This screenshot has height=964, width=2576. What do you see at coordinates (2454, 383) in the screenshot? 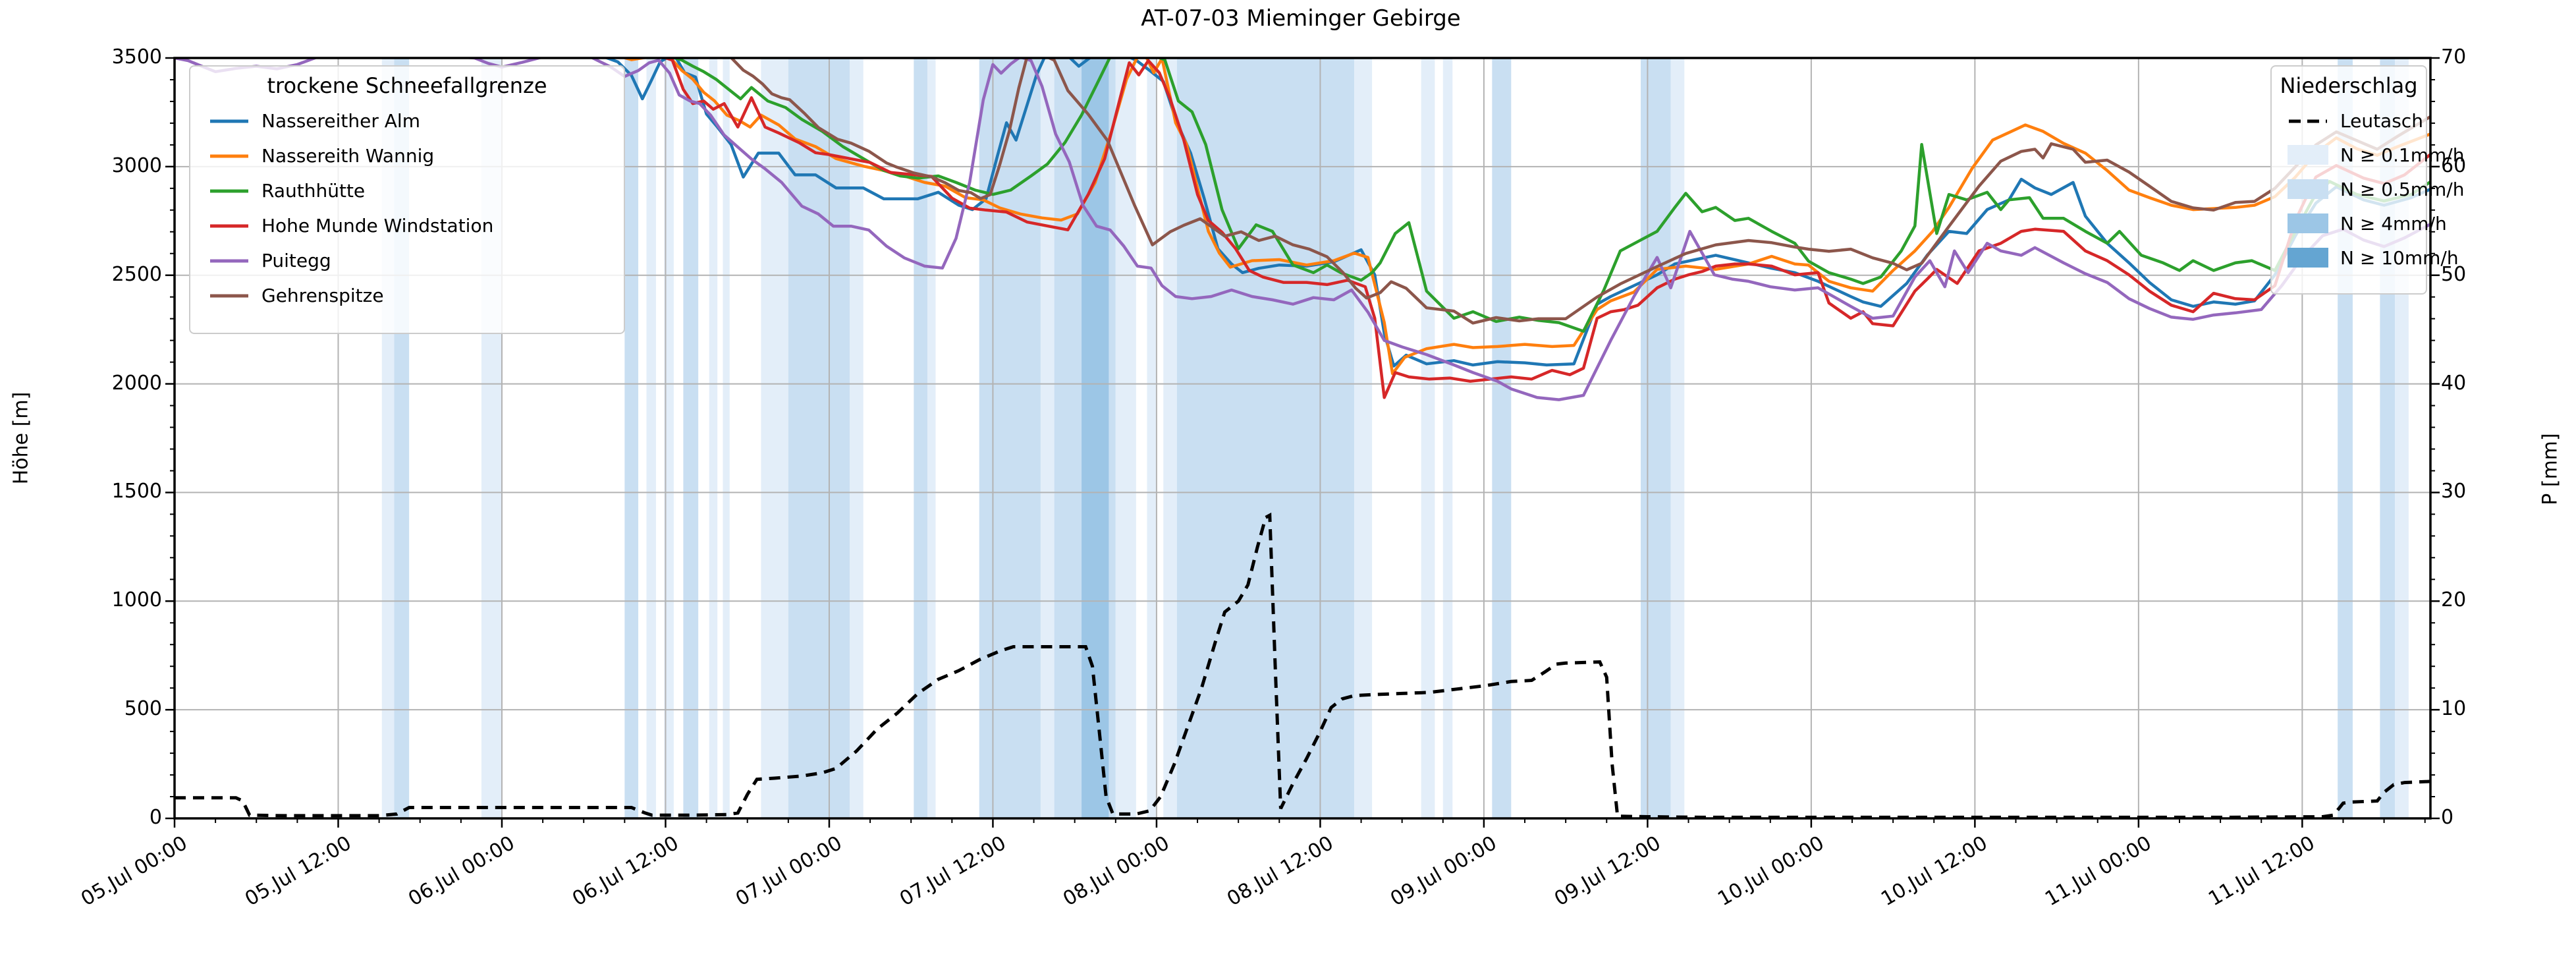
I see `y-right-tick-label: 40` at bounding box center [2454, 383].